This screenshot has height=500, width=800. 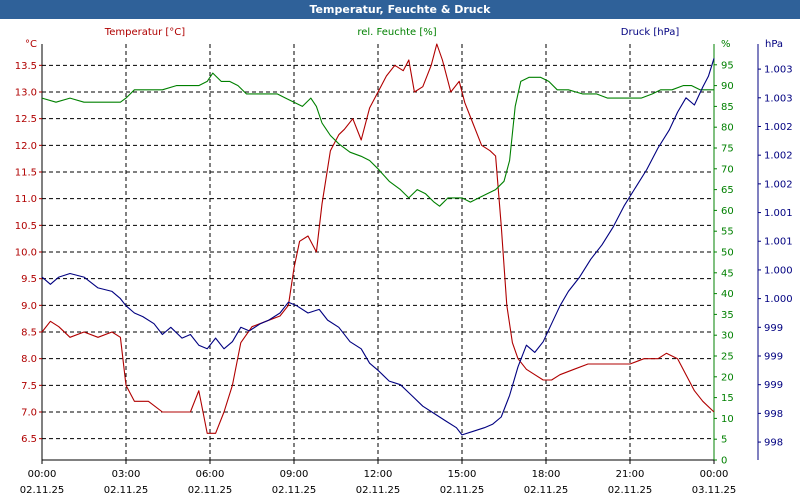 What do you see at coordinates (26, 226) in the screenshot?
I see `temperature-tick-label: 10.5` at bounding box center [26, 226].